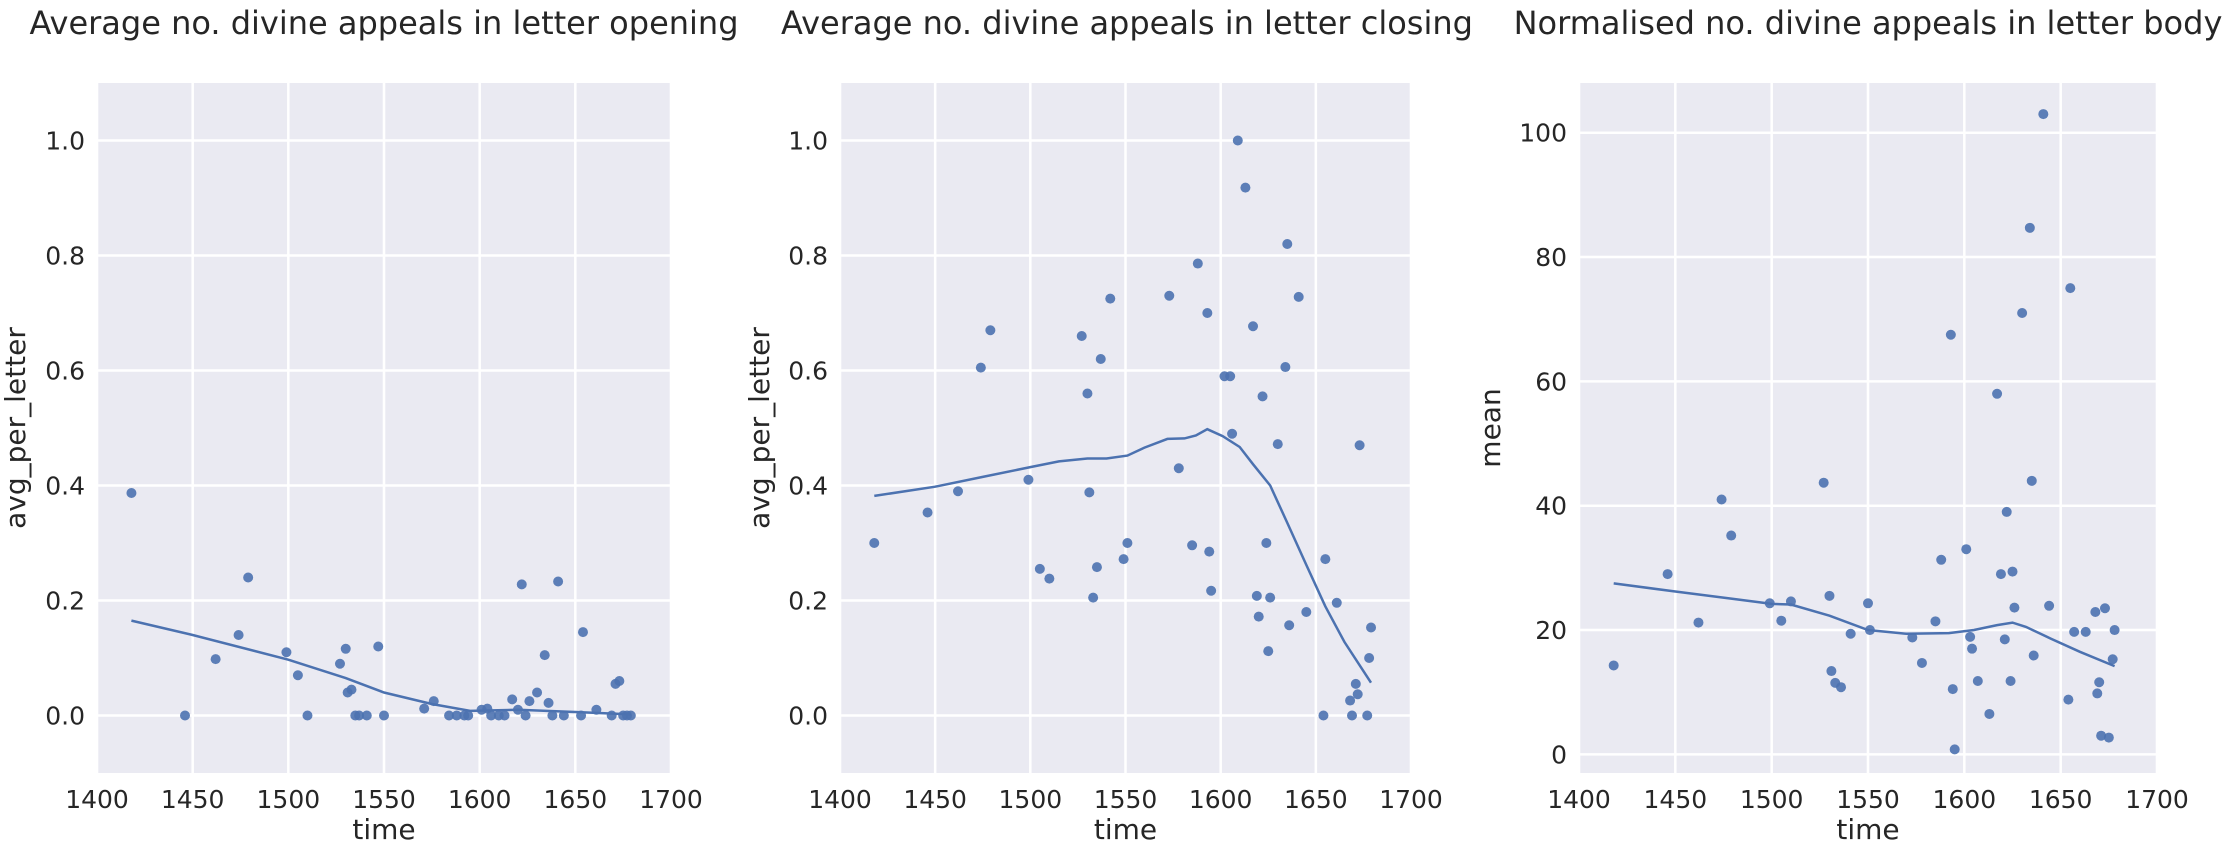  I want to click on x-tick-label: 1650, so click(1316, 799).